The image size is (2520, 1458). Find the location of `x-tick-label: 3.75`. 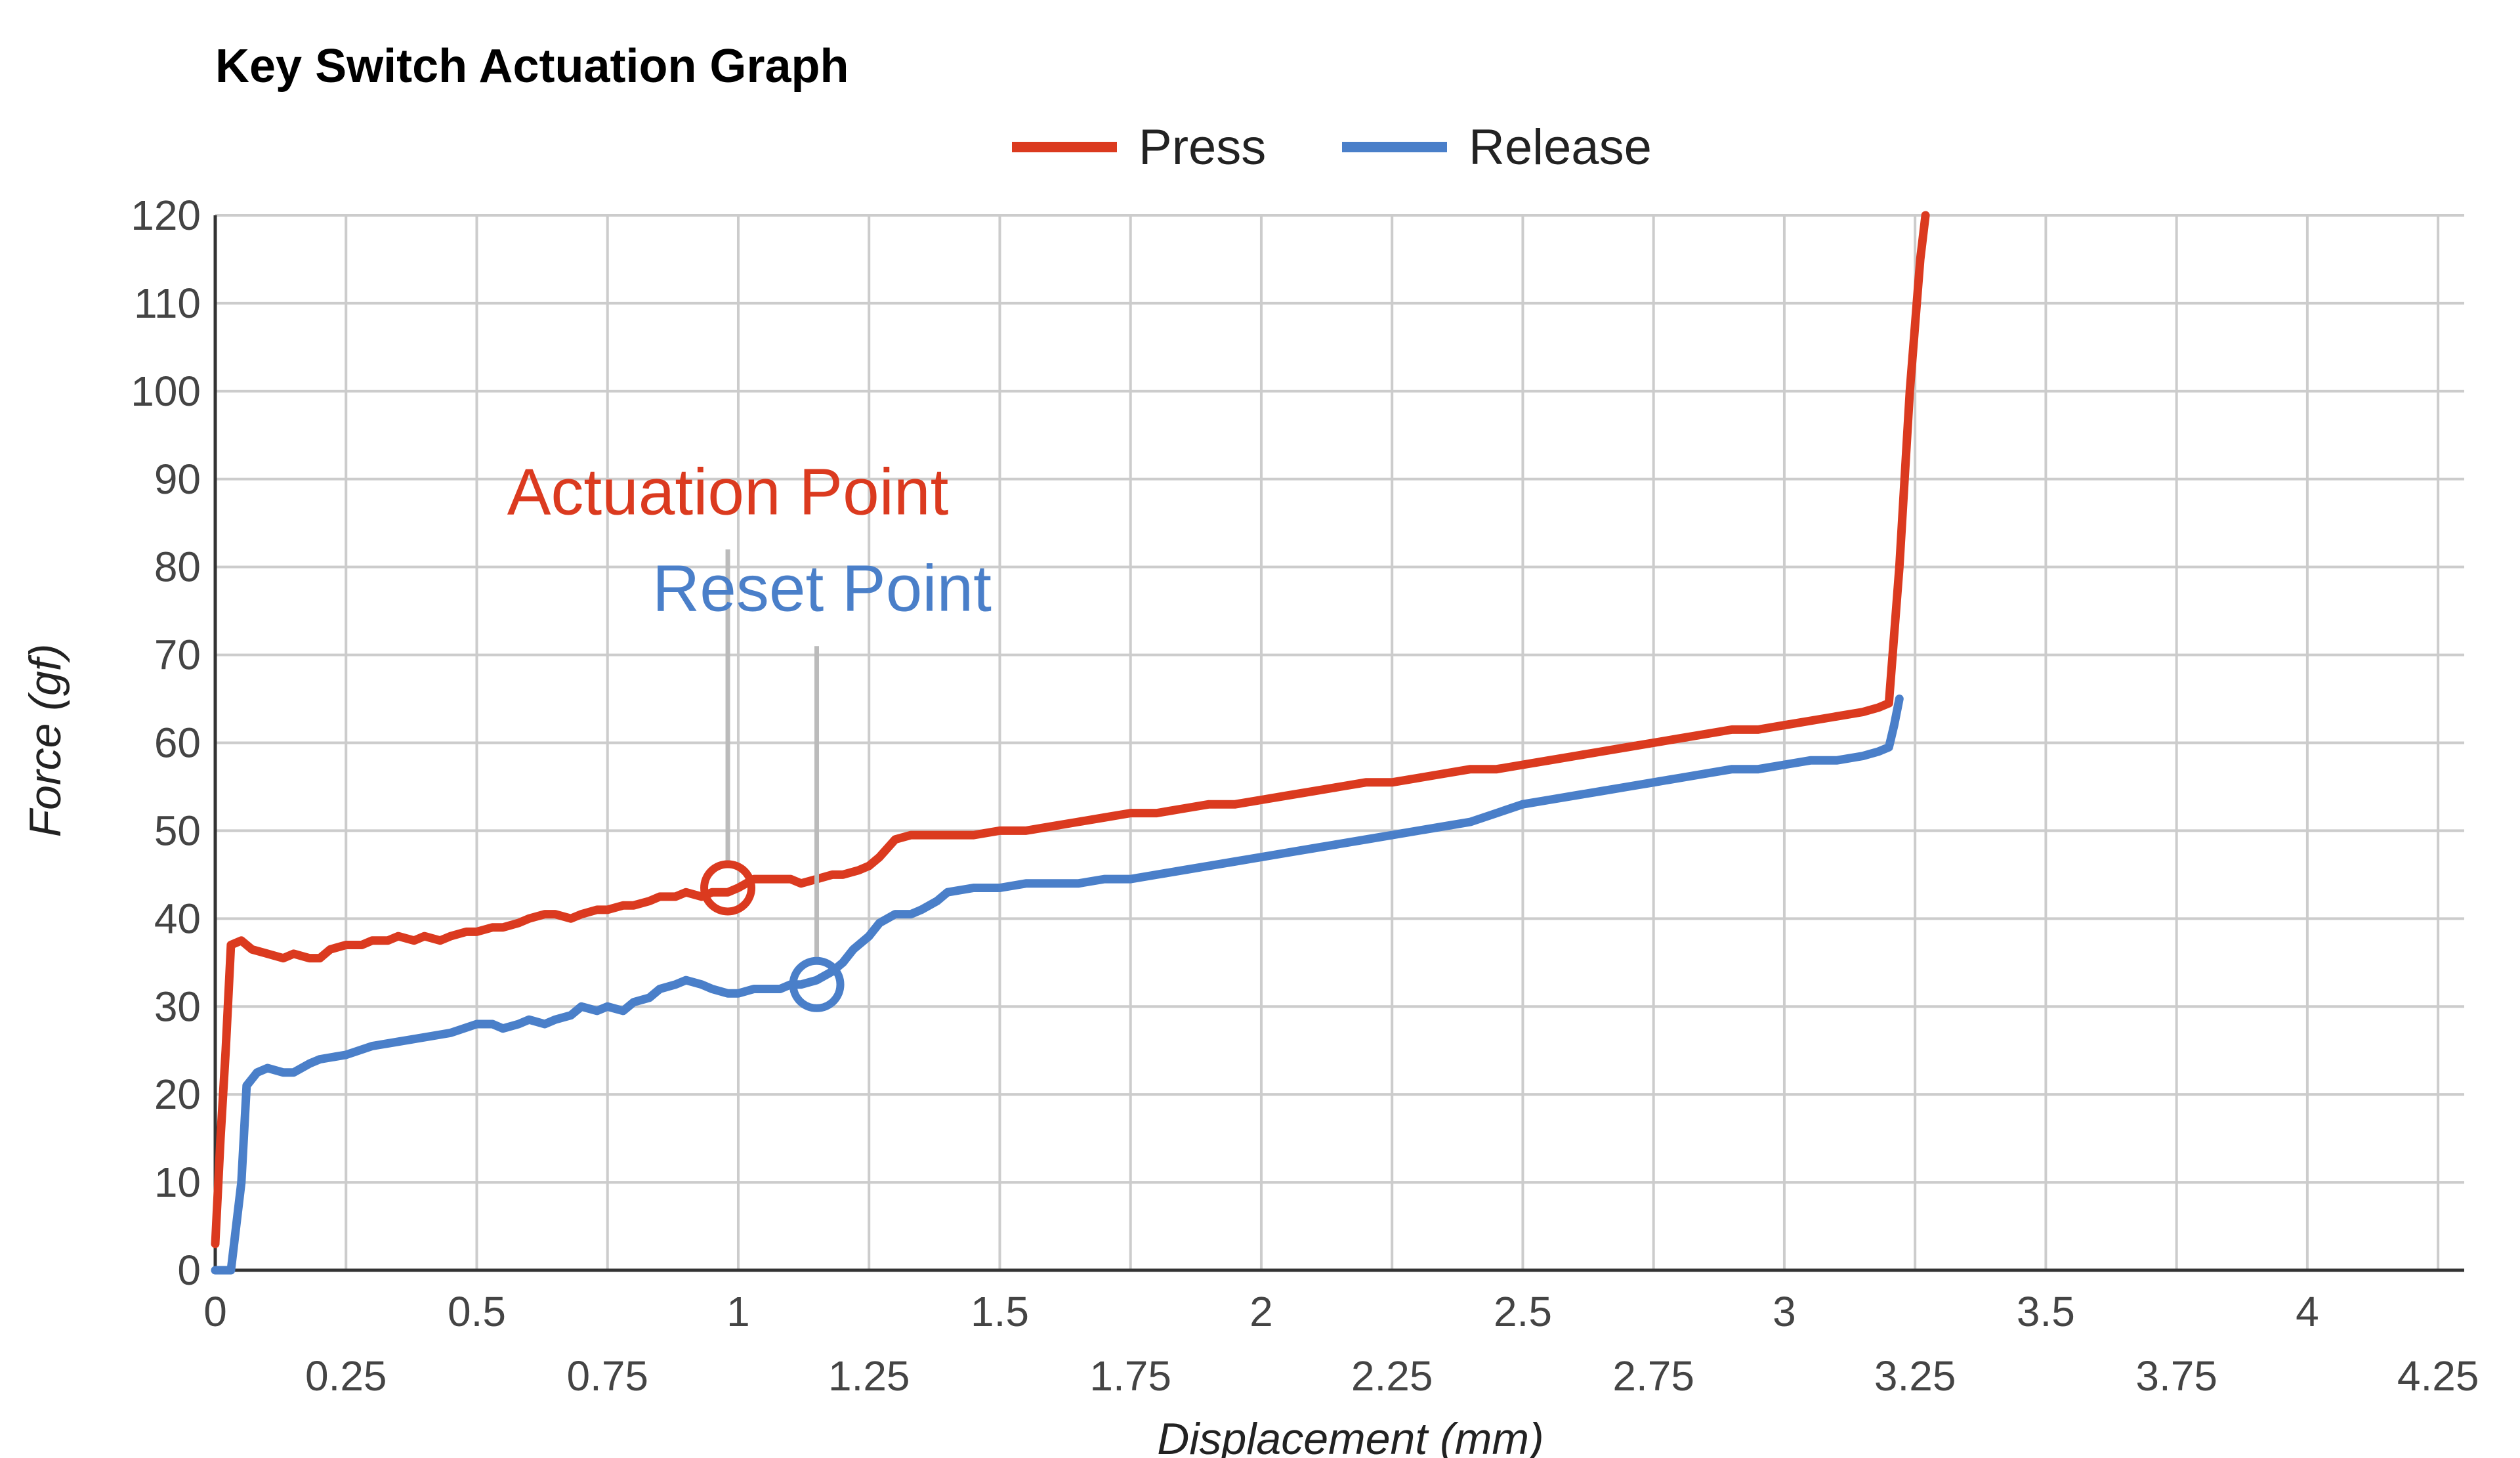

x-tick-label: 3.75 is located at coordinates (2176, 1376).